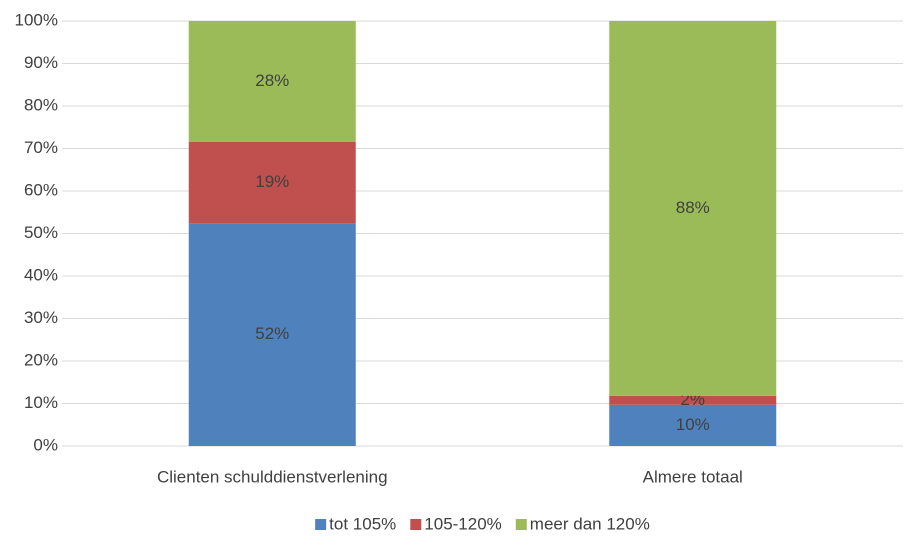  What do you see at coordinates (41, 359) in the screenshot?
I see `y-tick-label: 20%` at bounding box center [41, 359].